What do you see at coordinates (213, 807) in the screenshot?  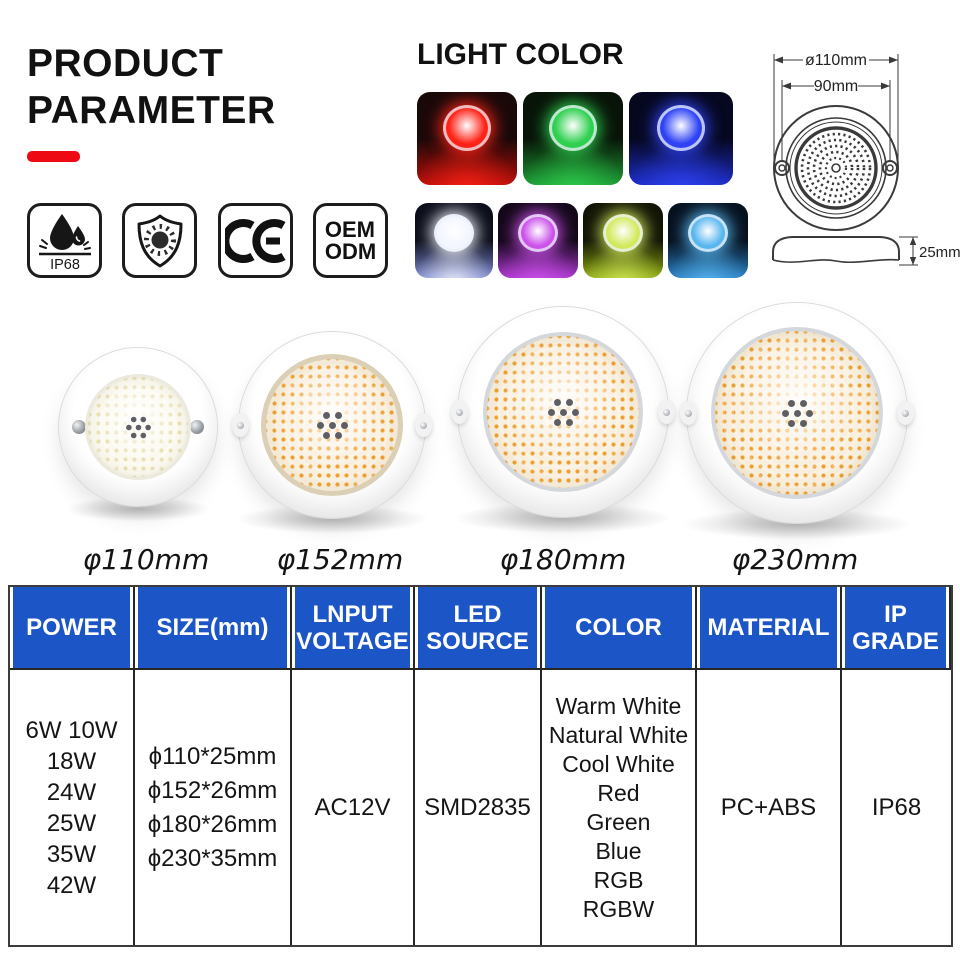 I see `cell-size-values: ϕ110*25mm ϕ152*26mm ϕ180*26mm ϕ230*35mm` at bounding box center [213, 807].